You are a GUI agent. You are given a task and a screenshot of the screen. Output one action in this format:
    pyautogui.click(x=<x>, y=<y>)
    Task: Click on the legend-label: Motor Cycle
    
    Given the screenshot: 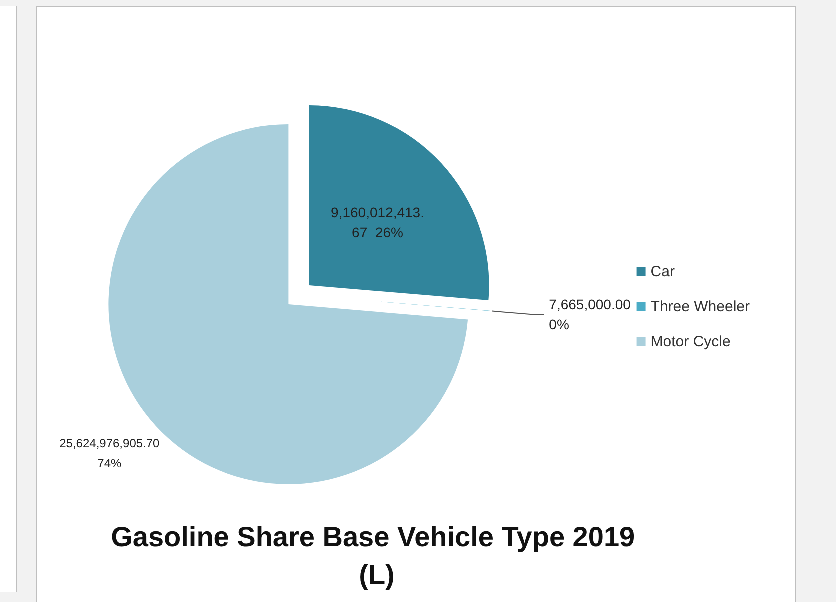 What is the action you would take?
    pyautogui.click(x=690, y=342)
    